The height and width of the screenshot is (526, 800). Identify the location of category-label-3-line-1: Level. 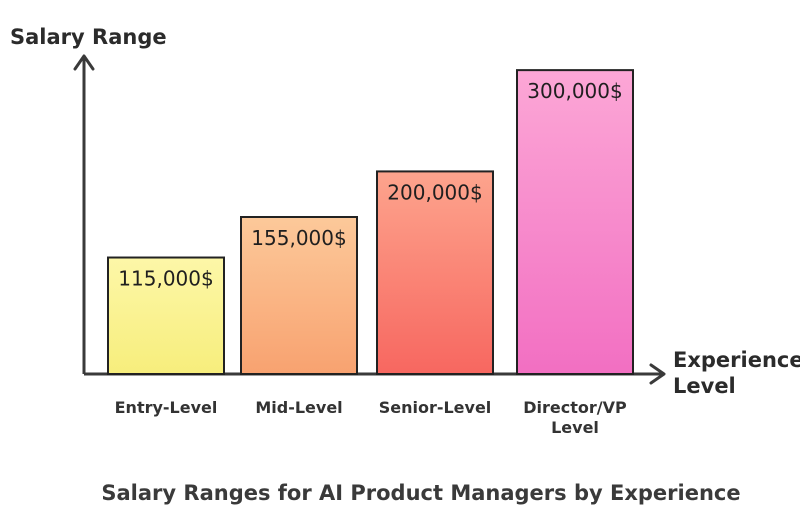
(575, 427).